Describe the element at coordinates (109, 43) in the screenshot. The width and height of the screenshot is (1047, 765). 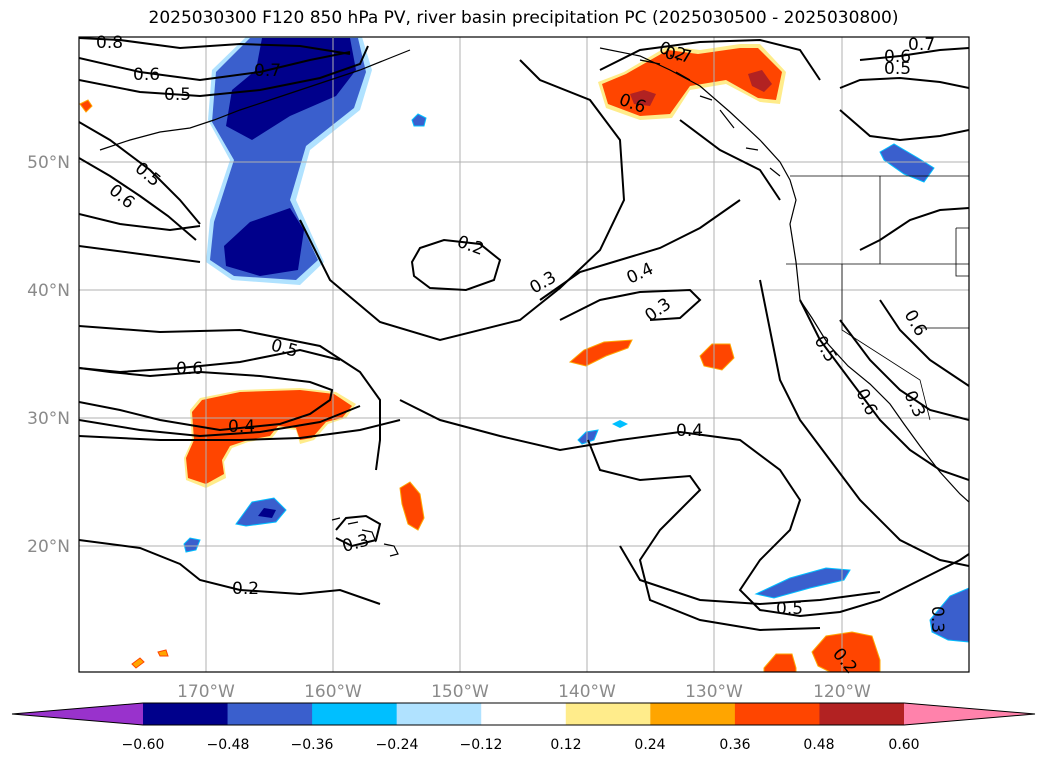
I see `contour-label: 0.8` at that location.